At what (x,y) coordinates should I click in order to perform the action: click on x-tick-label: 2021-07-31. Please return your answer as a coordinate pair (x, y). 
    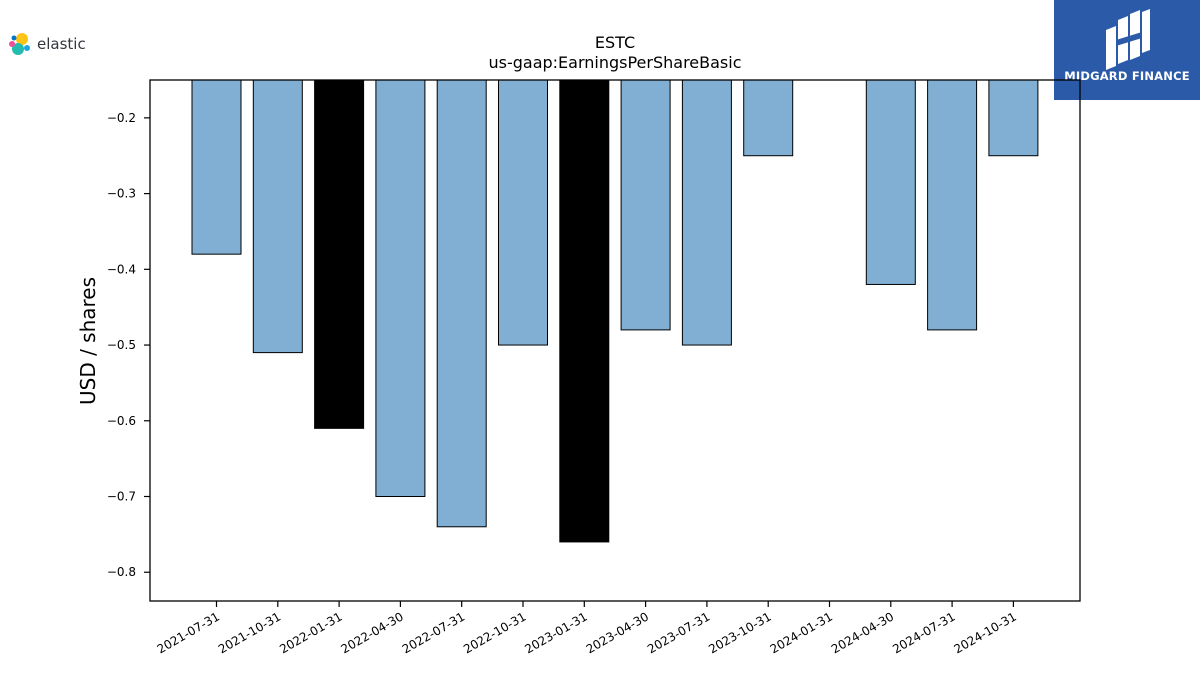
    Looking at the image, I should click on (188, 632).